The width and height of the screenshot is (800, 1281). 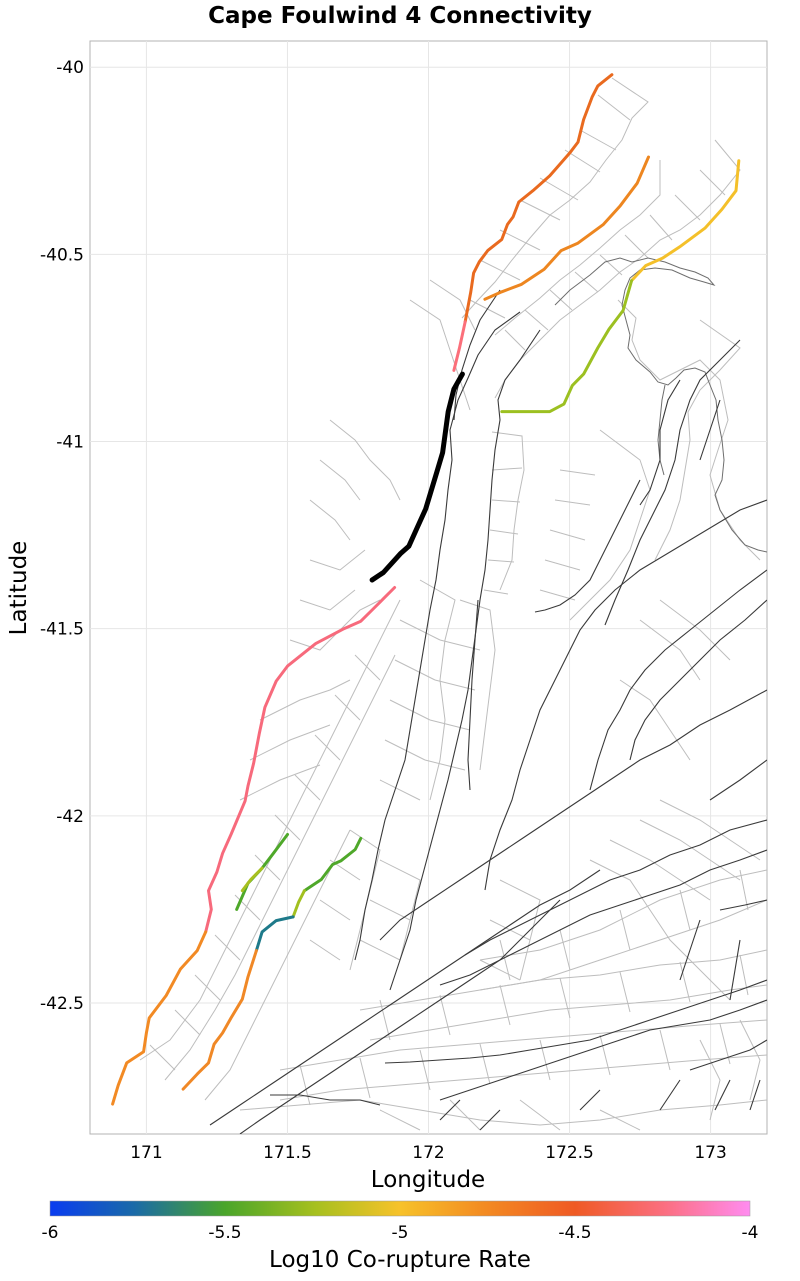 What do you see at coordinates (62, 630) in the screenshot?
I see `y-tick-label: -41.5` at bounding box center [62, 630].